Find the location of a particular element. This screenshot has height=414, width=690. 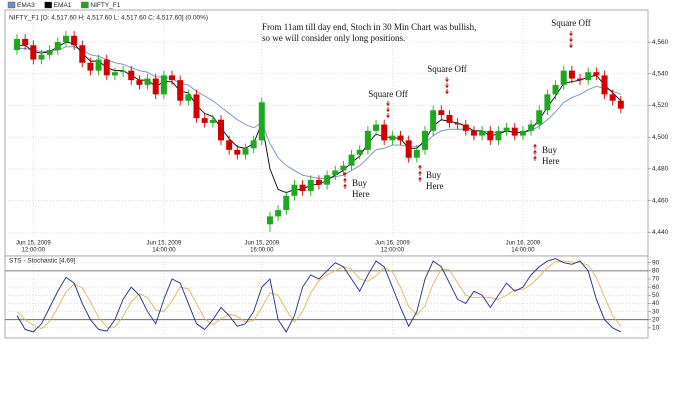

stochastic-title: STS - Stochastic [4,69] is located at coordinates (42, 261).